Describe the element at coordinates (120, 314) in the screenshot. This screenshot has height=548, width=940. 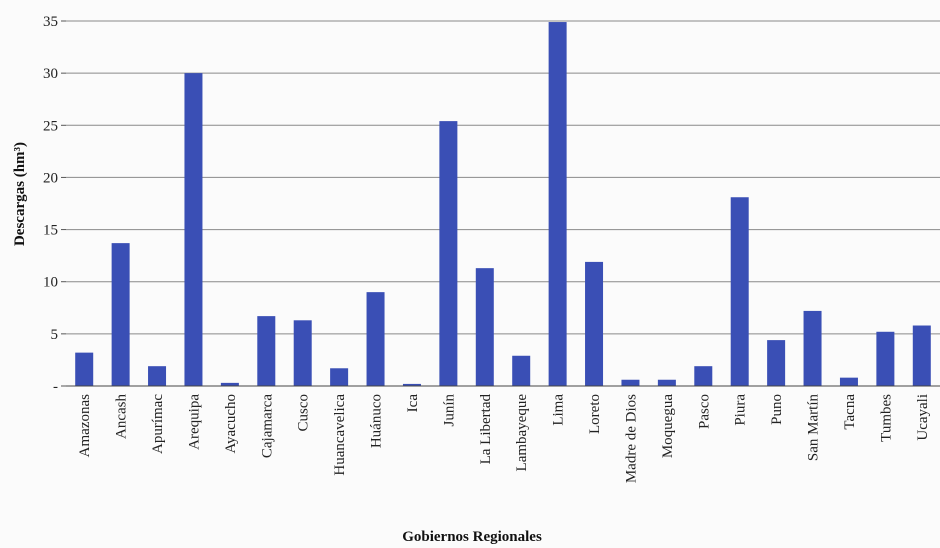
I see `bar-ancash` at that location.